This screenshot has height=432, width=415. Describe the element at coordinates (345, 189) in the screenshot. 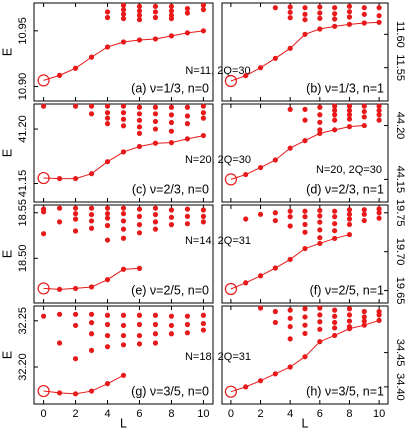

I see `panel-label: (d) ν=2/3, n=1` at that location.